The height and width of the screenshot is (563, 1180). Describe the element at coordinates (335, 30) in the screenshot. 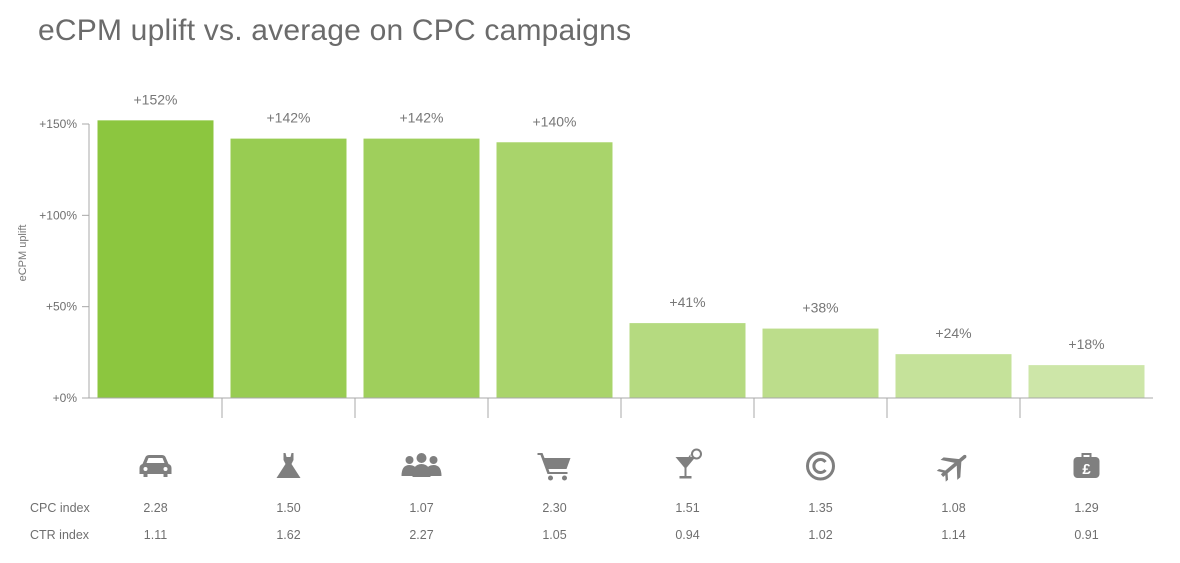

I see `chart-title: eCPM uplift vs. average on CPC campaigns` at that location.